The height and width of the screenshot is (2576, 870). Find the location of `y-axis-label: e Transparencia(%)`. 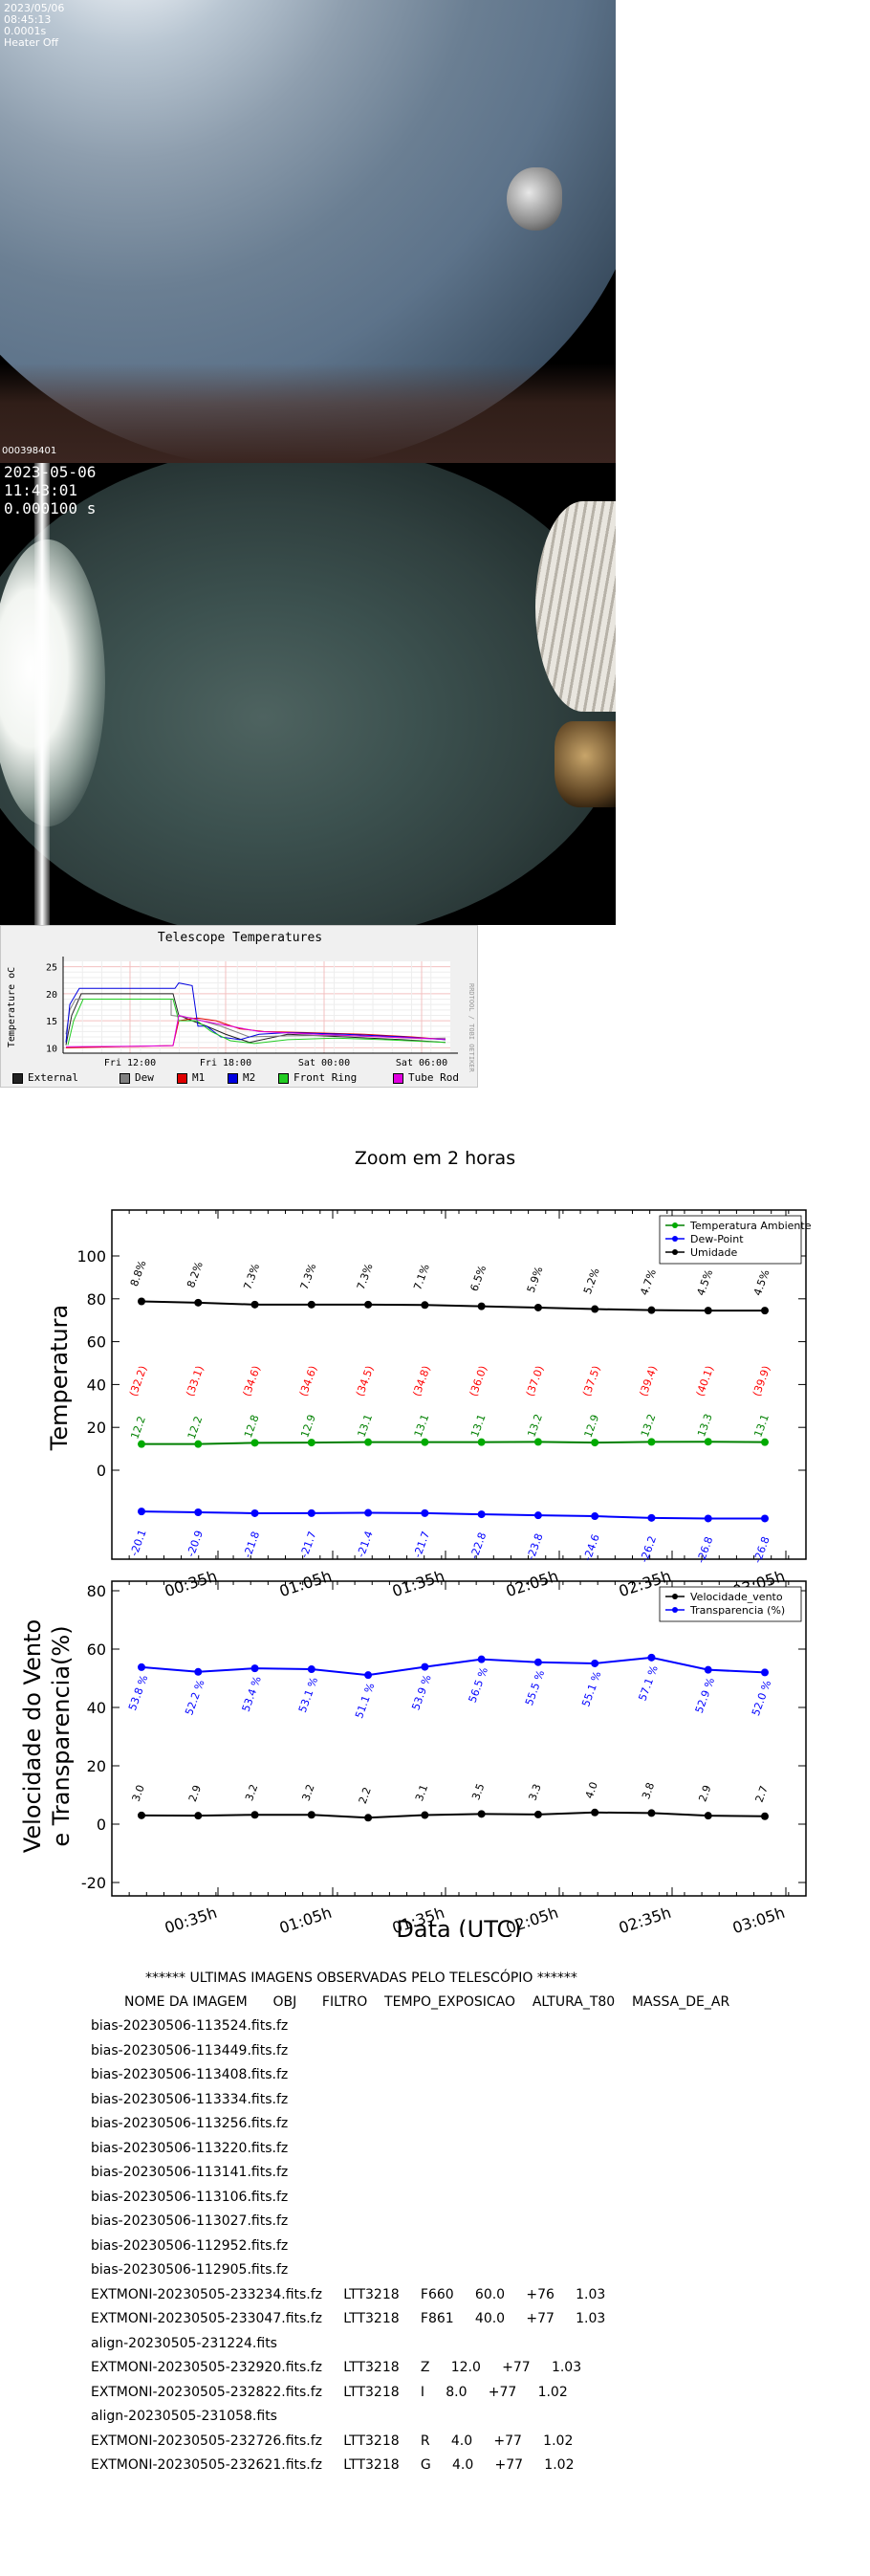

y-axis-label: e Transparencia(%) is located at coordinates (62, 1735).